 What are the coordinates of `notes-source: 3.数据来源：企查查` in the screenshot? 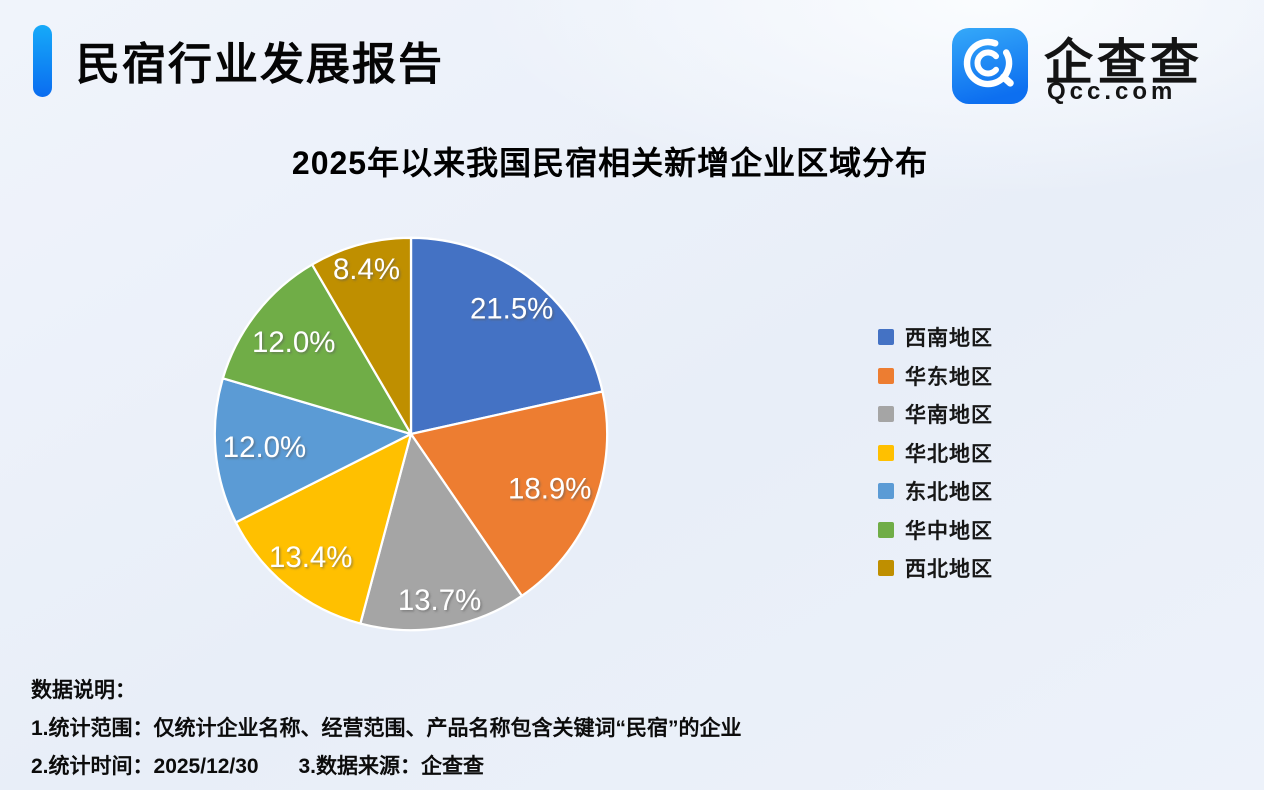 It's located at (391, 766).